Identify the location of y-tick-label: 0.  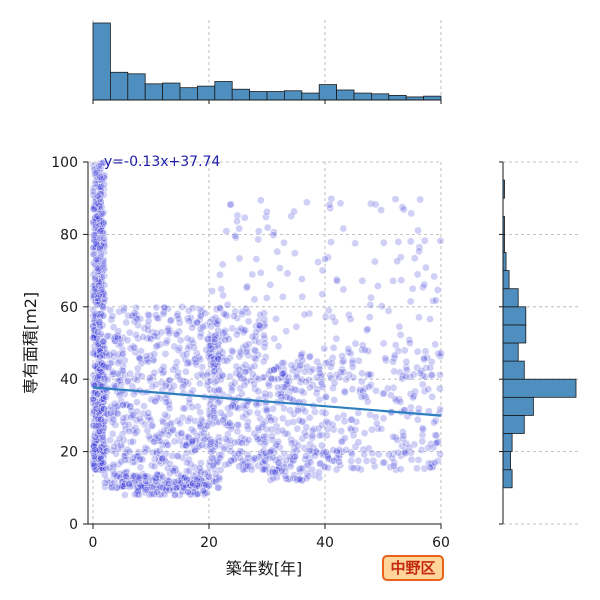
(73, 525).